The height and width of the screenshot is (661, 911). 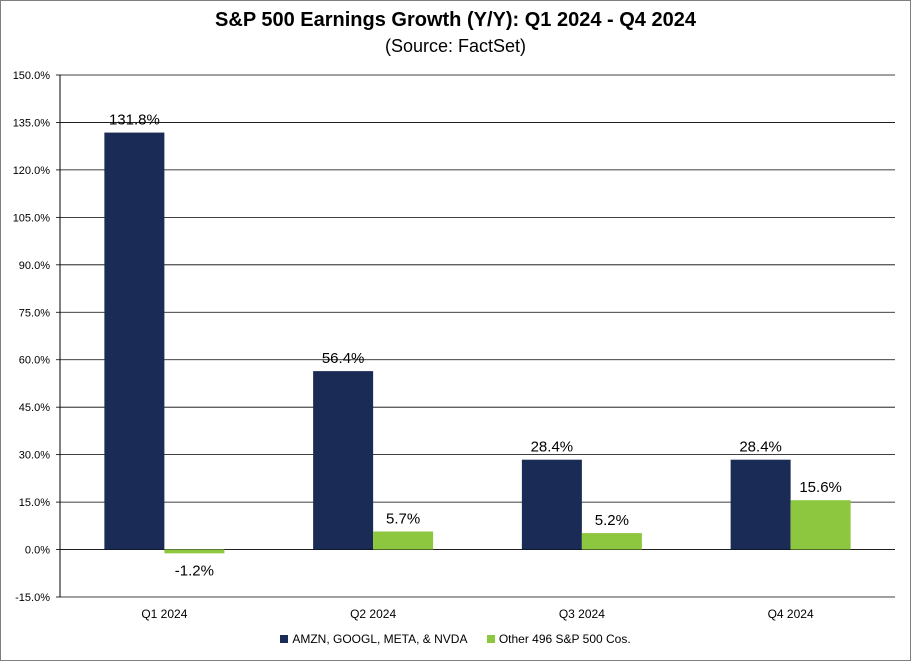 I want to click on y-tick-label: 90.0%, so click(x=34, y=266).